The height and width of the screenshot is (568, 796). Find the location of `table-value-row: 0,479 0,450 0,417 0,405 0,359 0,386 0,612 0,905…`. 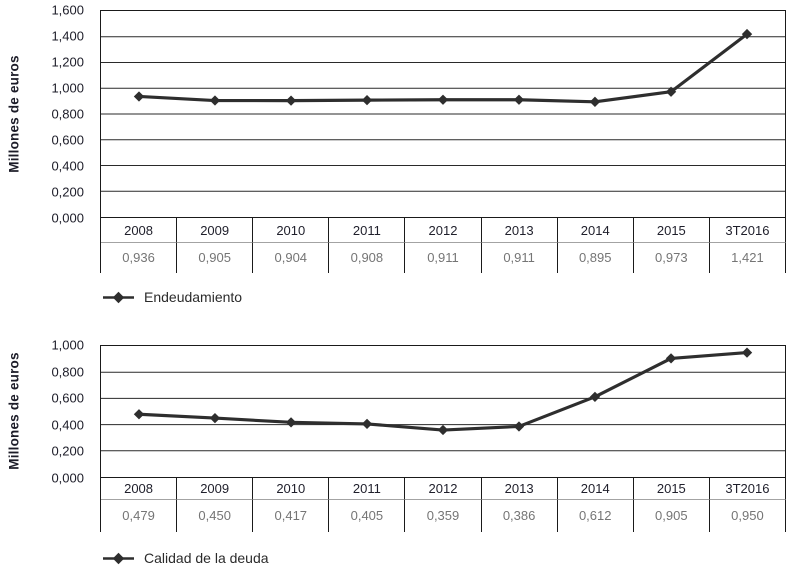

table-value-row: 0,479 0,450 0,417 0,405 0,359 0,386 0,612 0,905… is located at coordinates (443, 516).